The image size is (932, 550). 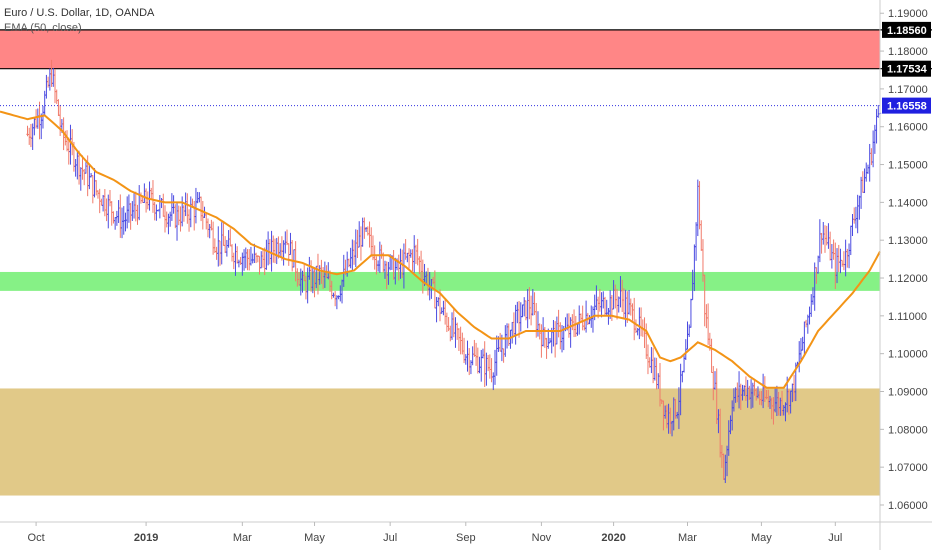 What do you see at coordinates (761, 538) in the screenshot?
I see `time-tick-label: May` at bounding box center [761, 538].